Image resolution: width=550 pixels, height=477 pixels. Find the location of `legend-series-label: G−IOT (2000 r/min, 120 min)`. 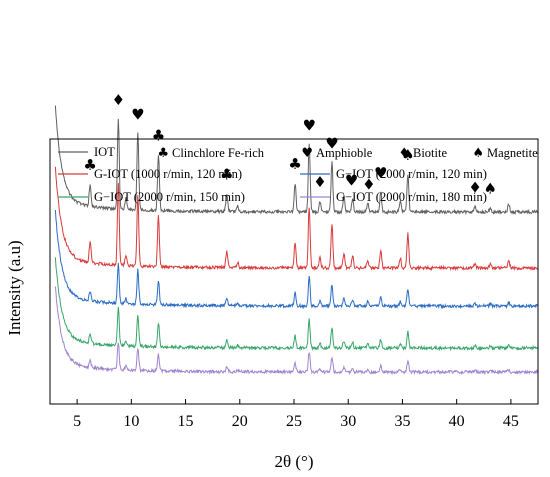

legend-series-label: G−IOT (2000 r/min, 120 min) is located at coordinates (411, 174).